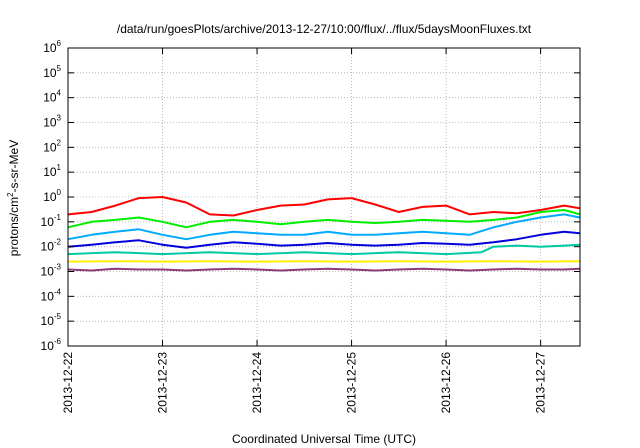 This screenshot has height=448, width=640. Describe the element at coordinates (10, 194) in the screenshot. I see `y-axis-label-sup: 2` at that location.